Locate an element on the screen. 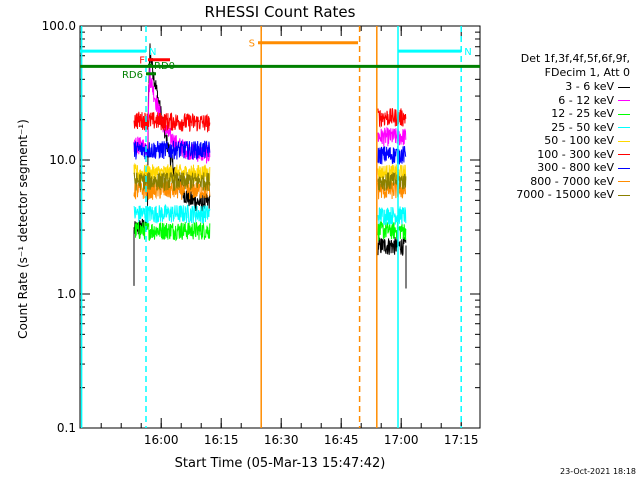 The image size is (640, 480). legend-item: 300 - 800 keV is located at coordinates (583, 167).